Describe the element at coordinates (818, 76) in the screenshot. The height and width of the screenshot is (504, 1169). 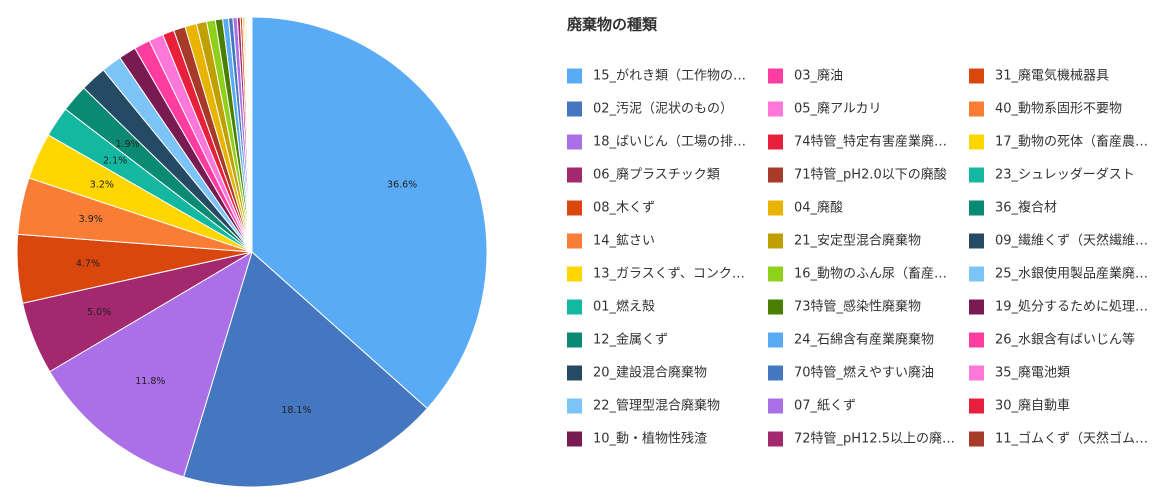
I see `legend-label: 03_廃油` at that location.